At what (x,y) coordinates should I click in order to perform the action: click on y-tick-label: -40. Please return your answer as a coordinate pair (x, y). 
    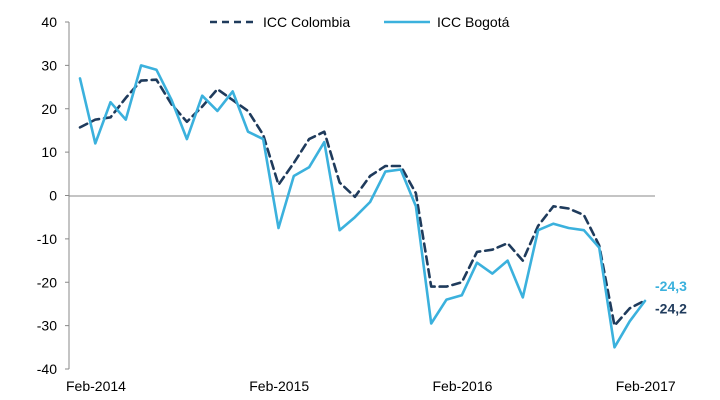
    Looking at the image, I should click on (47, 369).